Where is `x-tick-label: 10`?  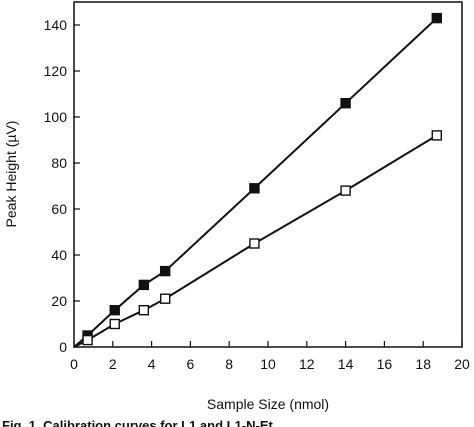 x-tick-label: 10 is located at coordinates (268, 364).